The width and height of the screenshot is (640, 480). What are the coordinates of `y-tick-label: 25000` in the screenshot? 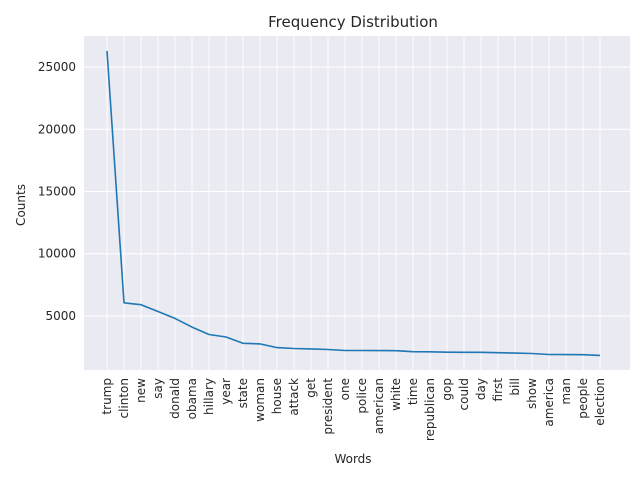 It's located at (57, 67).